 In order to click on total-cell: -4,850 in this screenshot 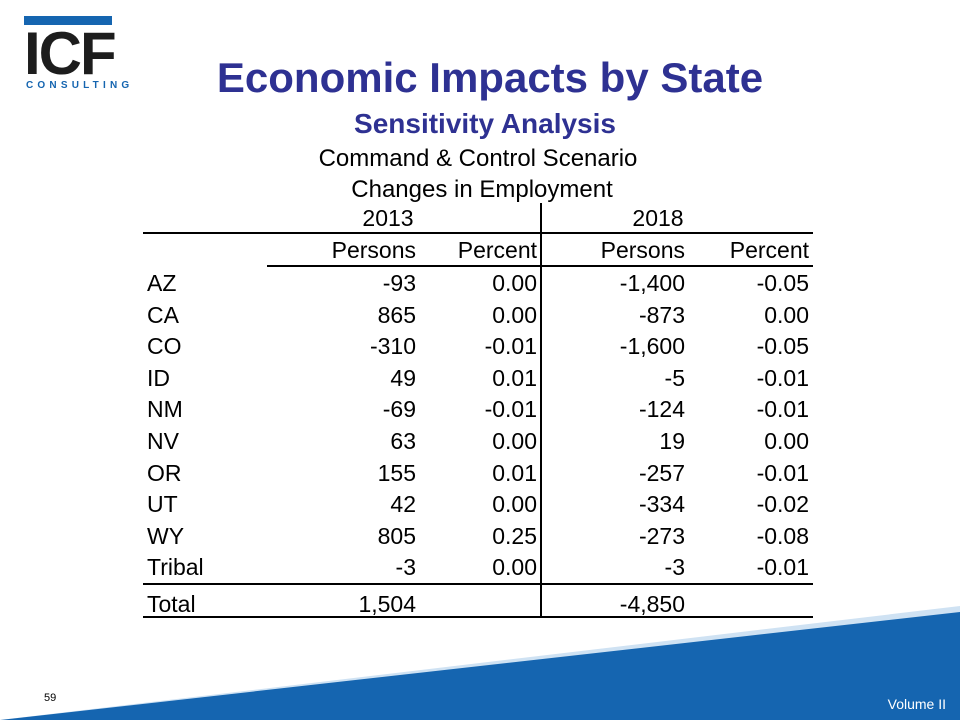, I will do `click(652, 604)`.